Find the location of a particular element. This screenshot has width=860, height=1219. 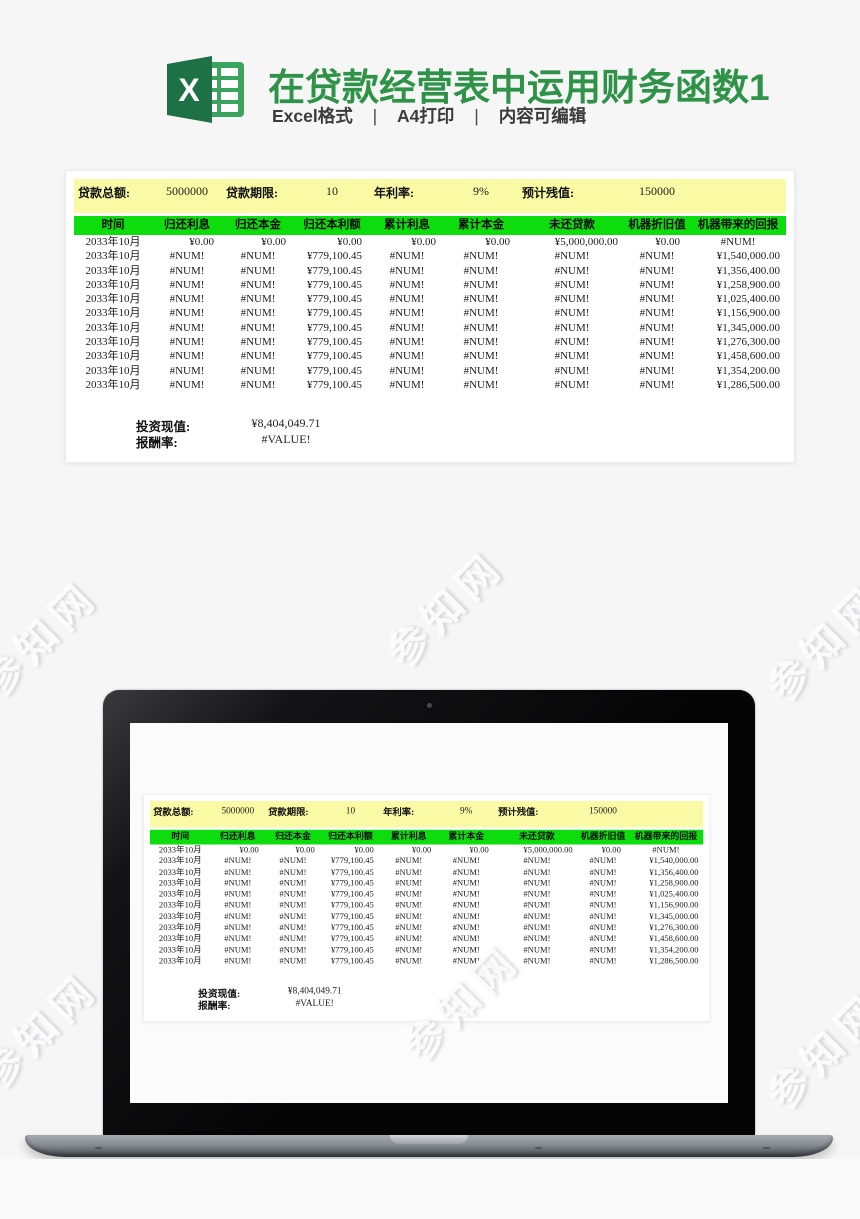

summary-label: 投资现值: is located at coordinates (163, 427).